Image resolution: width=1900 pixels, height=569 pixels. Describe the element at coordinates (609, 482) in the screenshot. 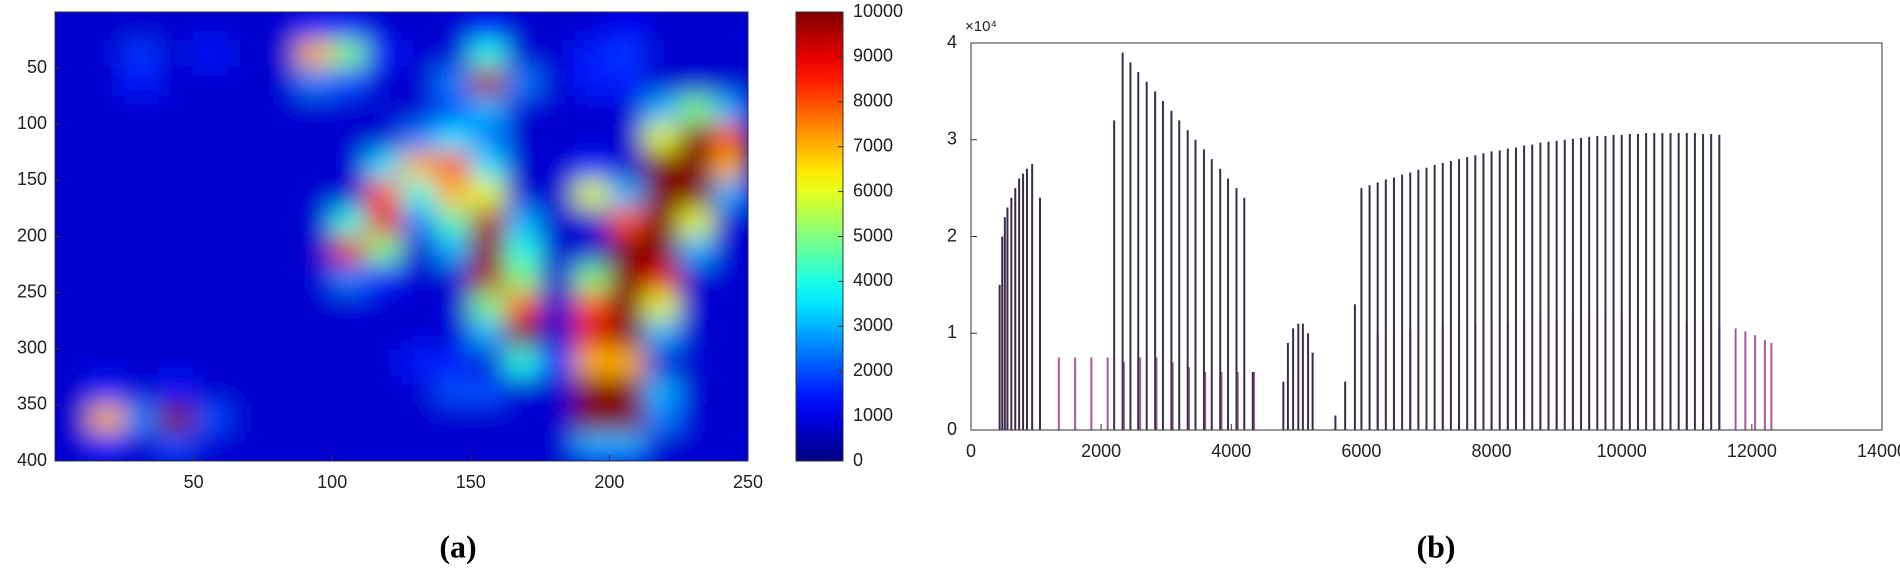

I see `x-tick-label: 200` at that location.